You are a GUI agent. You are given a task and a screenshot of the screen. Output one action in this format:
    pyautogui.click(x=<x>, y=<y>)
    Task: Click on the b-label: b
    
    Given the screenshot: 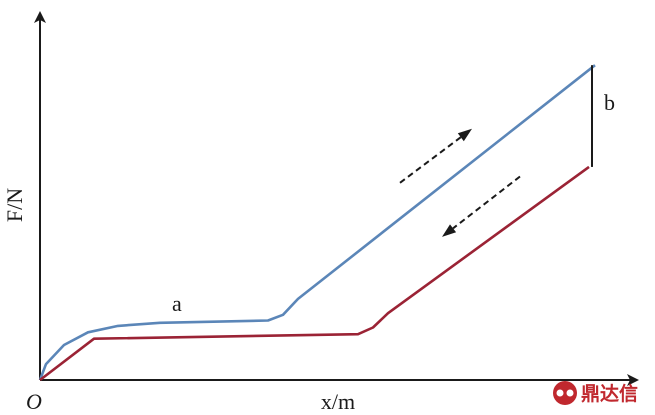 What is the action you would take?
    pyautogui.click(x=609, y=102)
    